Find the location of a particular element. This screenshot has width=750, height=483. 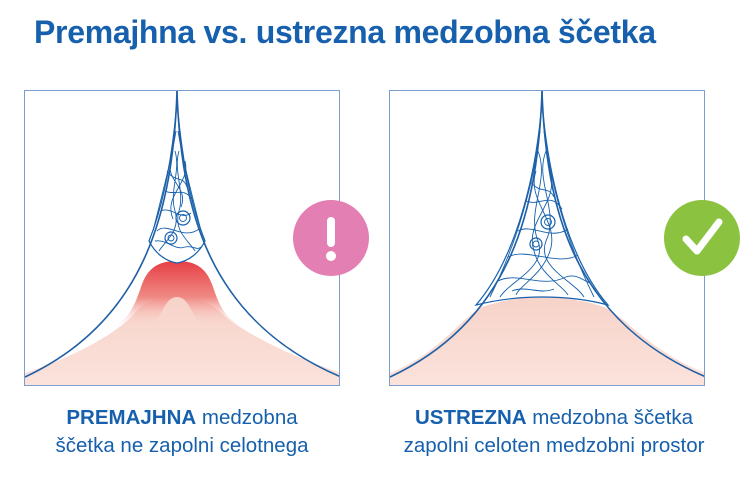

too-small-label: PREMAJHNA is located at coordinates (131, 417).